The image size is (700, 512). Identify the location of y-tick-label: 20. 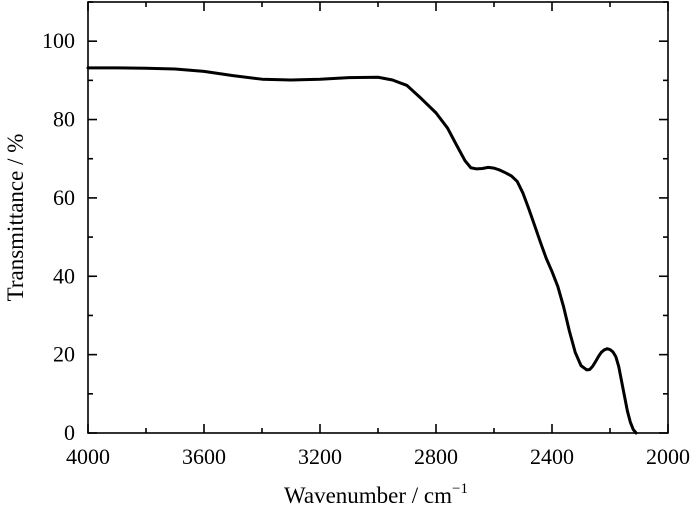
(64, 354).